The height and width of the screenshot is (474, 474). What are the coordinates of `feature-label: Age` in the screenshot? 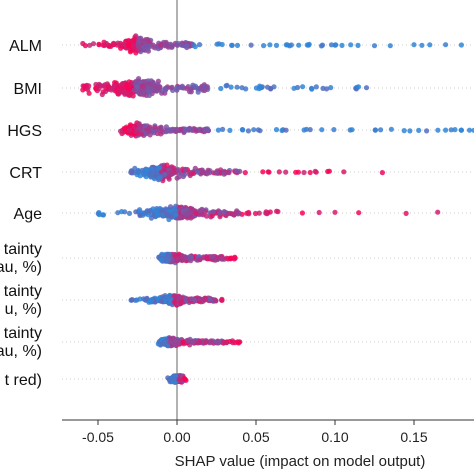 It's located at (28, 214).